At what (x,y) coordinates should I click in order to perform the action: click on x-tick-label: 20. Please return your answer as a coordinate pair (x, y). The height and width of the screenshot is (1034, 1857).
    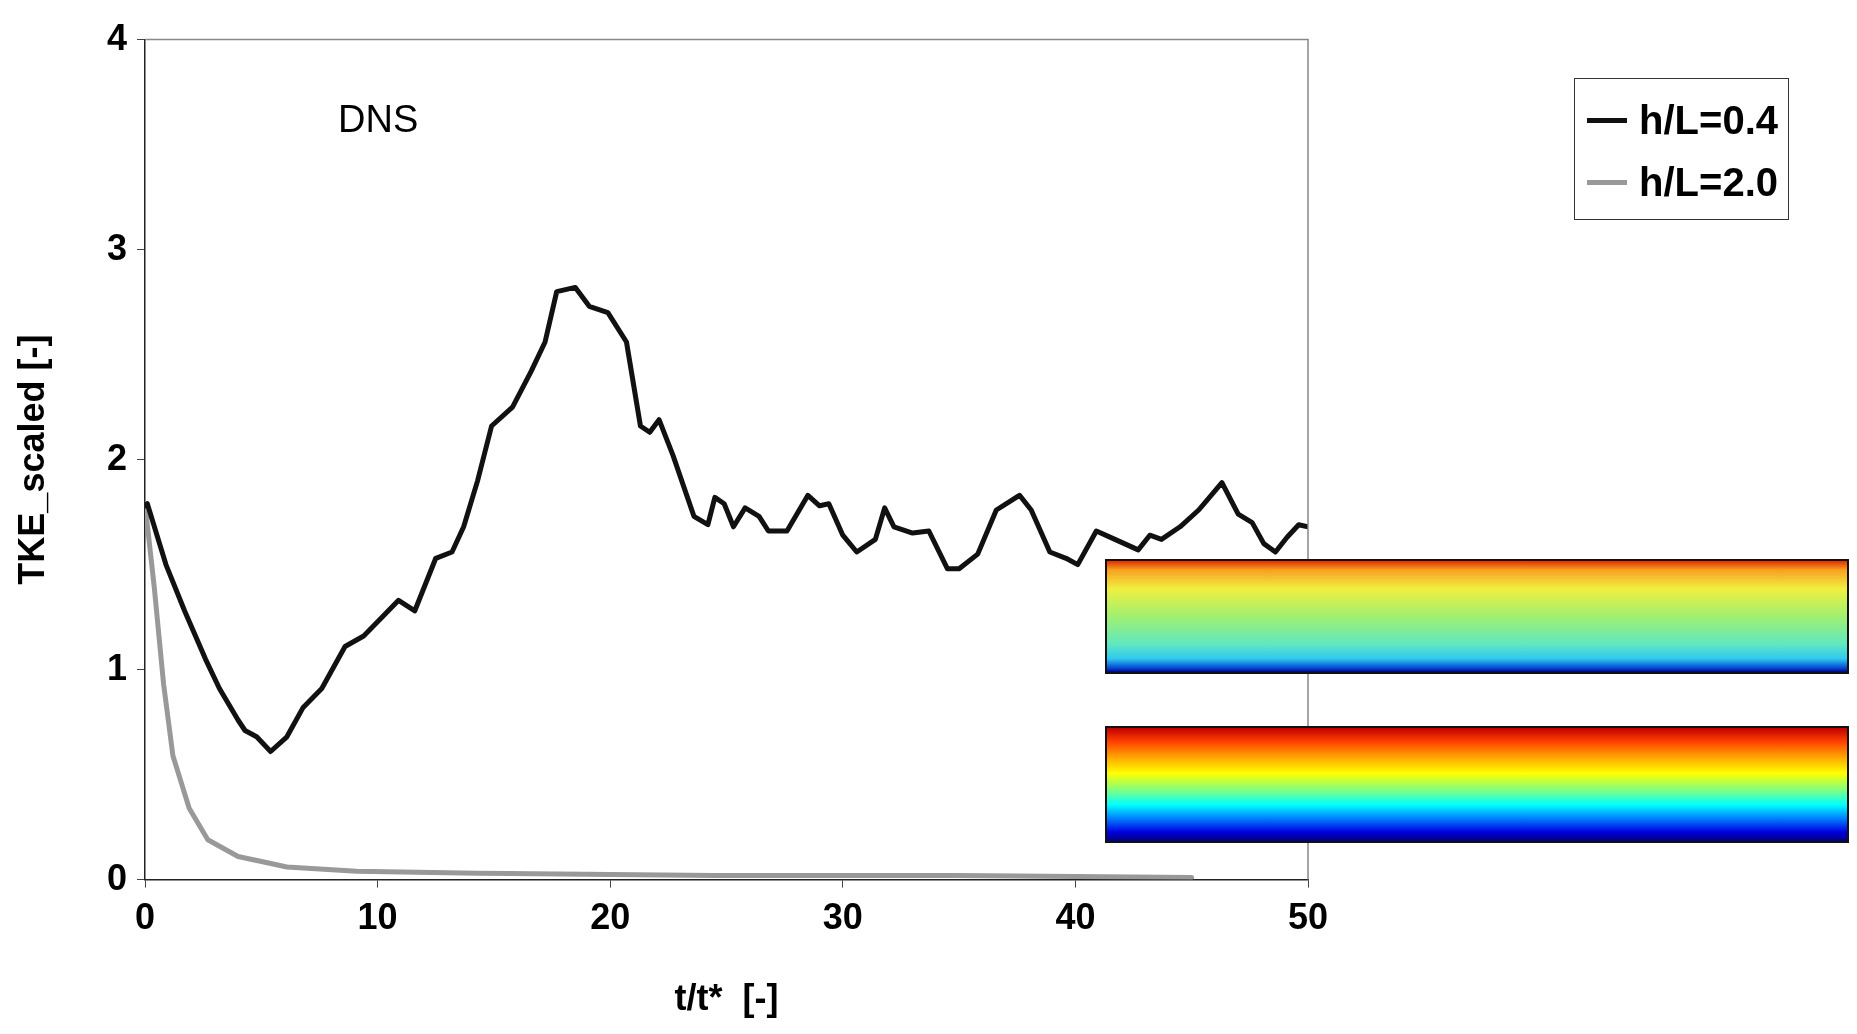
    Looking at the image, I should click on (610, 917).